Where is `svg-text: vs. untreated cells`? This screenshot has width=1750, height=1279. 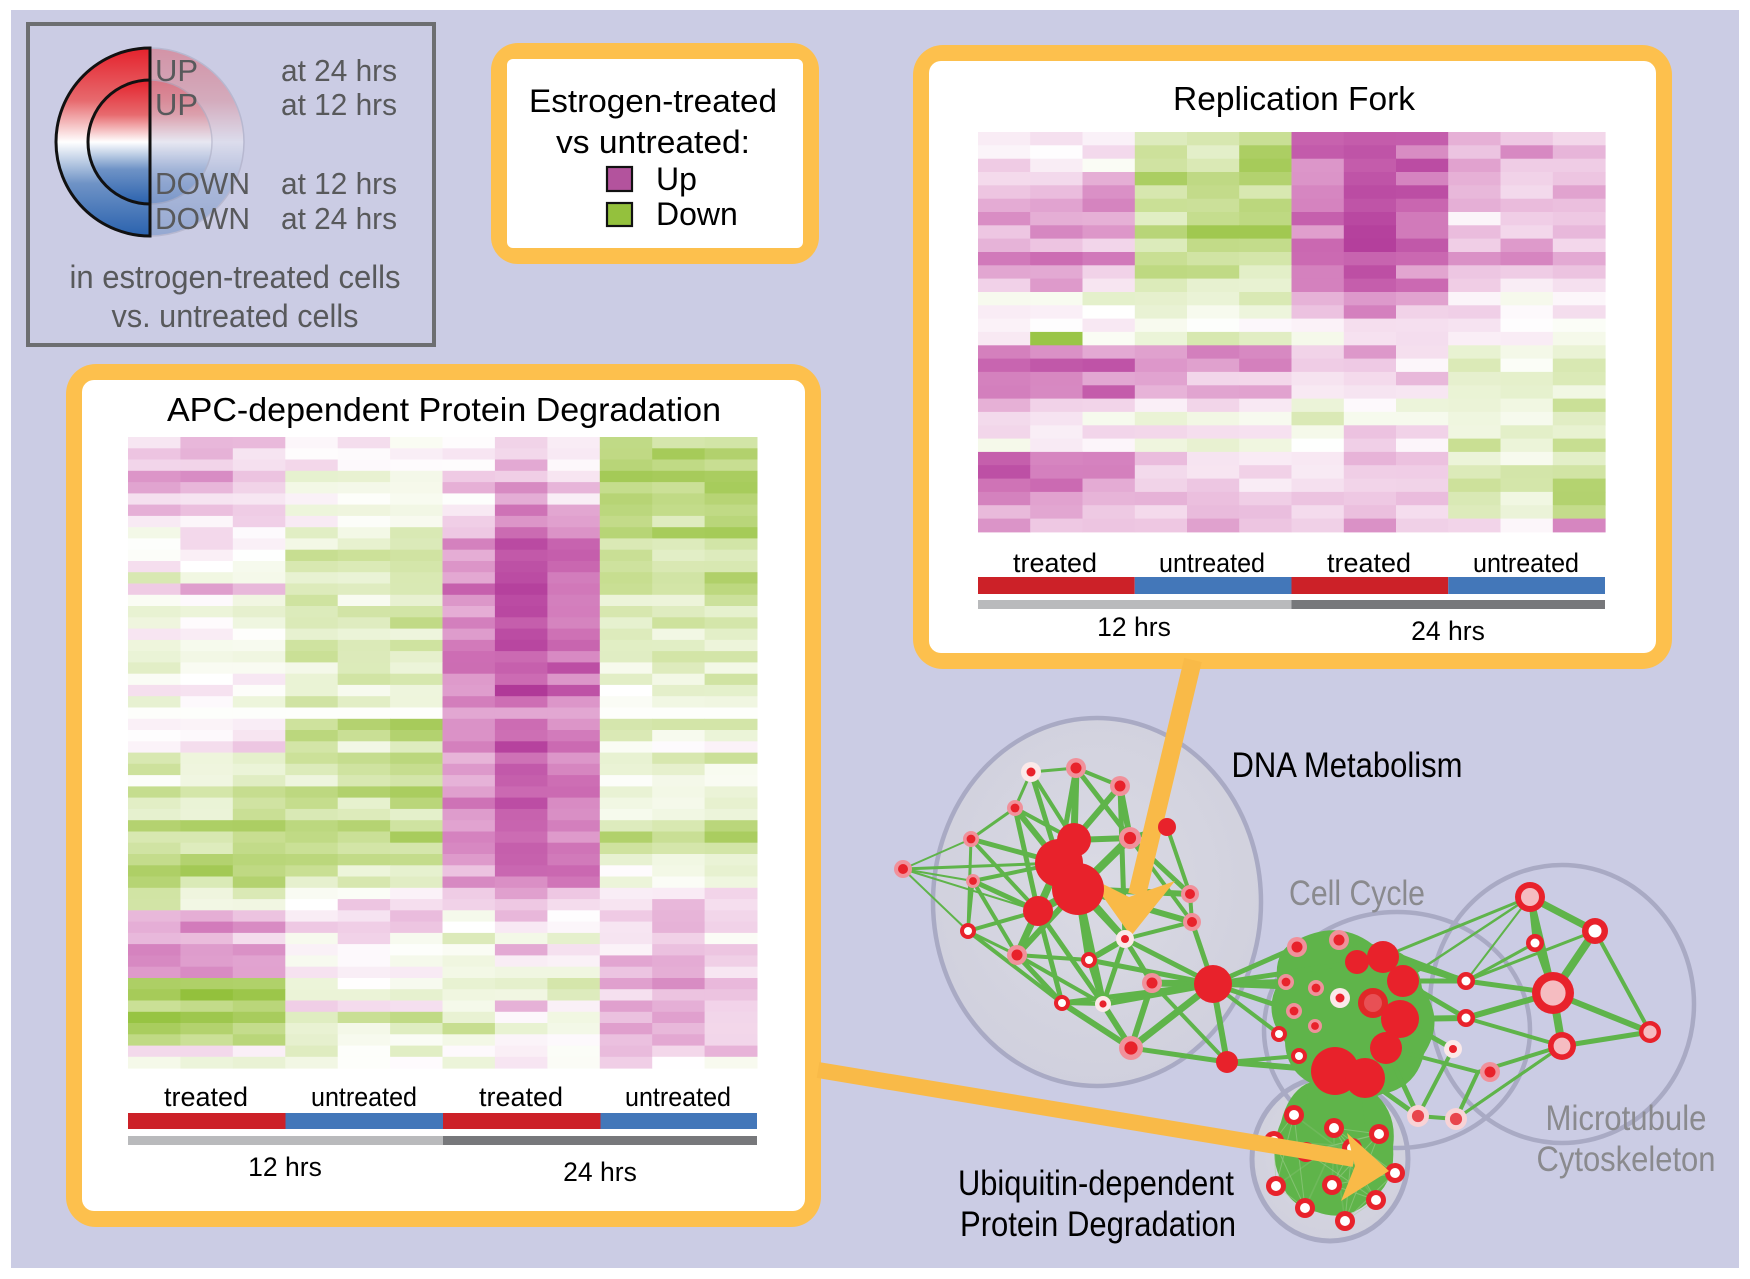
svg-text: vs. untreated cells is located at coordinates (235, 316).